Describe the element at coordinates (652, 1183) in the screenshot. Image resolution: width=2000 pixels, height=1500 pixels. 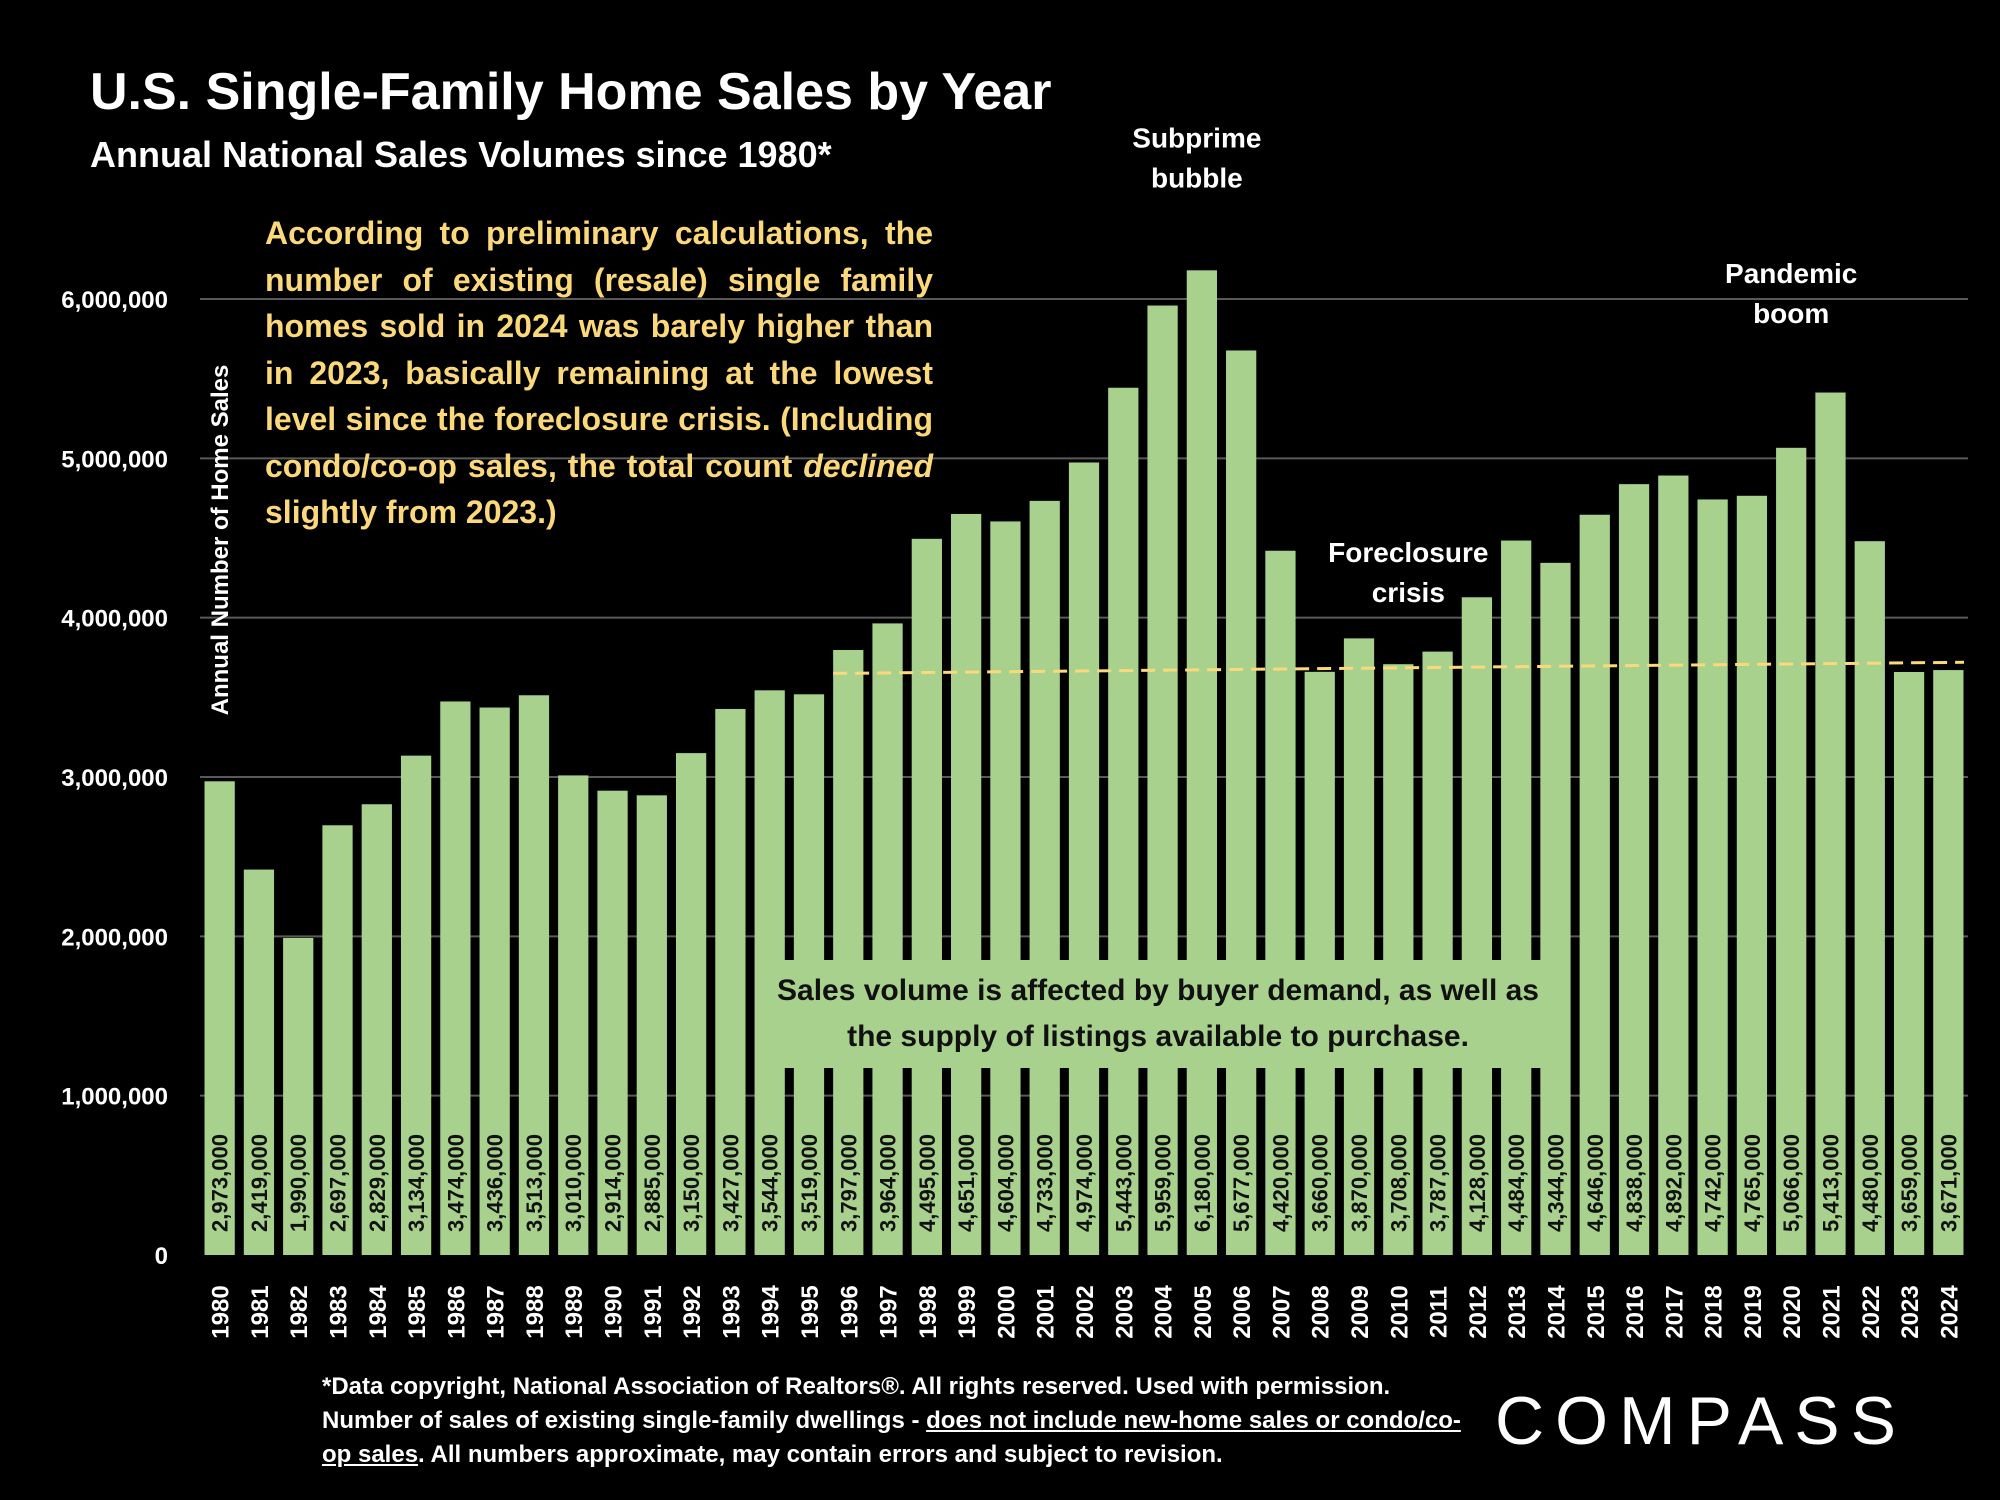
I see `data-label: 2,885,000` at that location.